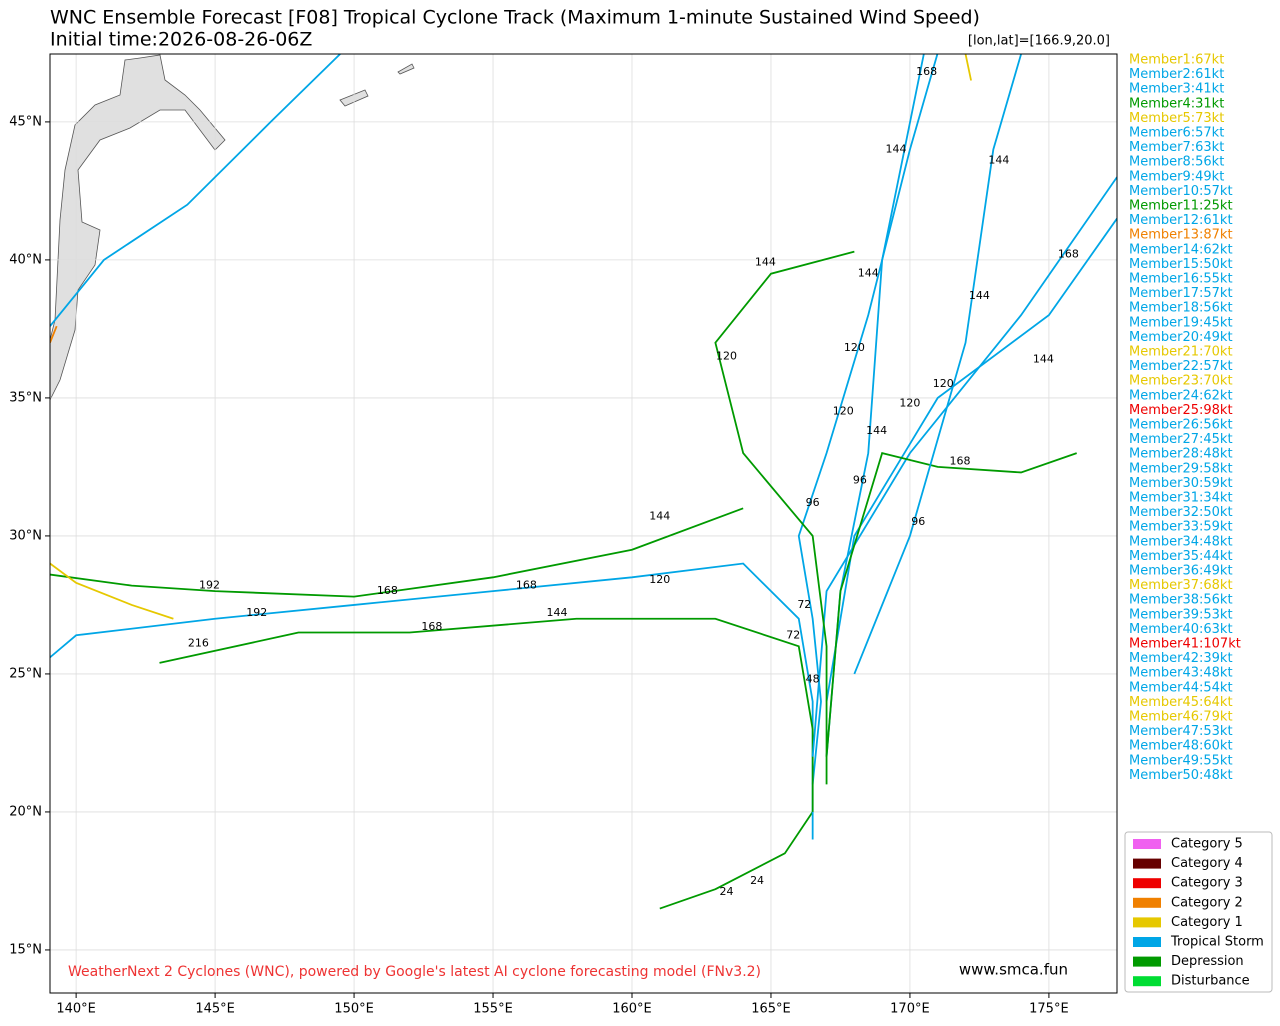 The height and width of the screenshot is (1026, 1280). What do you see at coordinates (198, 643) in the screenshot?
I see `hour-label: 216` at bounding box center [198, 643].